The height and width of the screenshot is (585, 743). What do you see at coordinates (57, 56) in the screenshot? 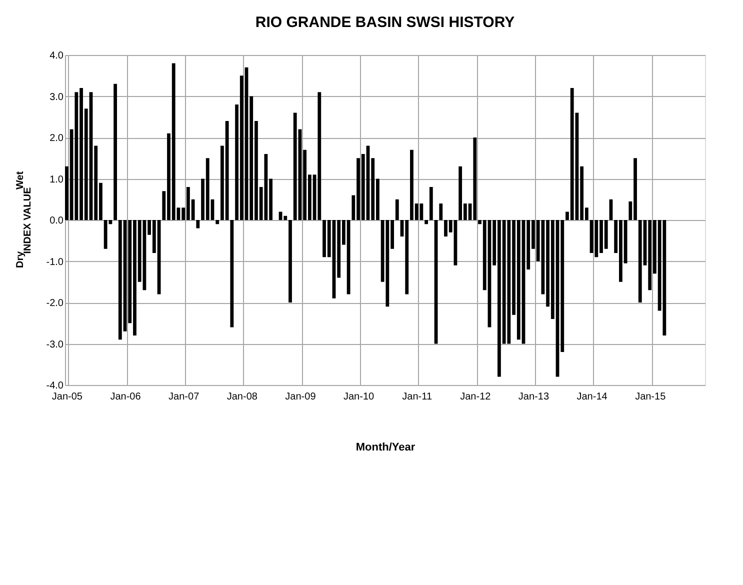
I see `y-tick-label: 4.0` at bounding box center [57, 56].